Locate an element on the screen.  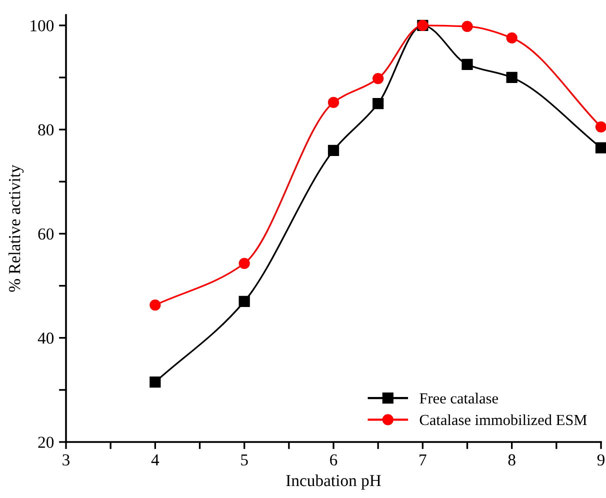
x-tick-label: 6 is located at coordinates (334, 460).